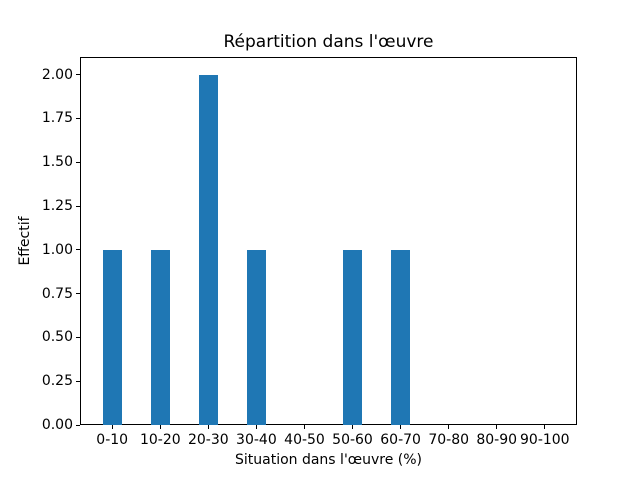 This screenshot has height=480, width=640. What do you see at coordinates (208, 440) in the screenshot?
I see `x-tick-label: 20-30` at bounding box center [208, 440].